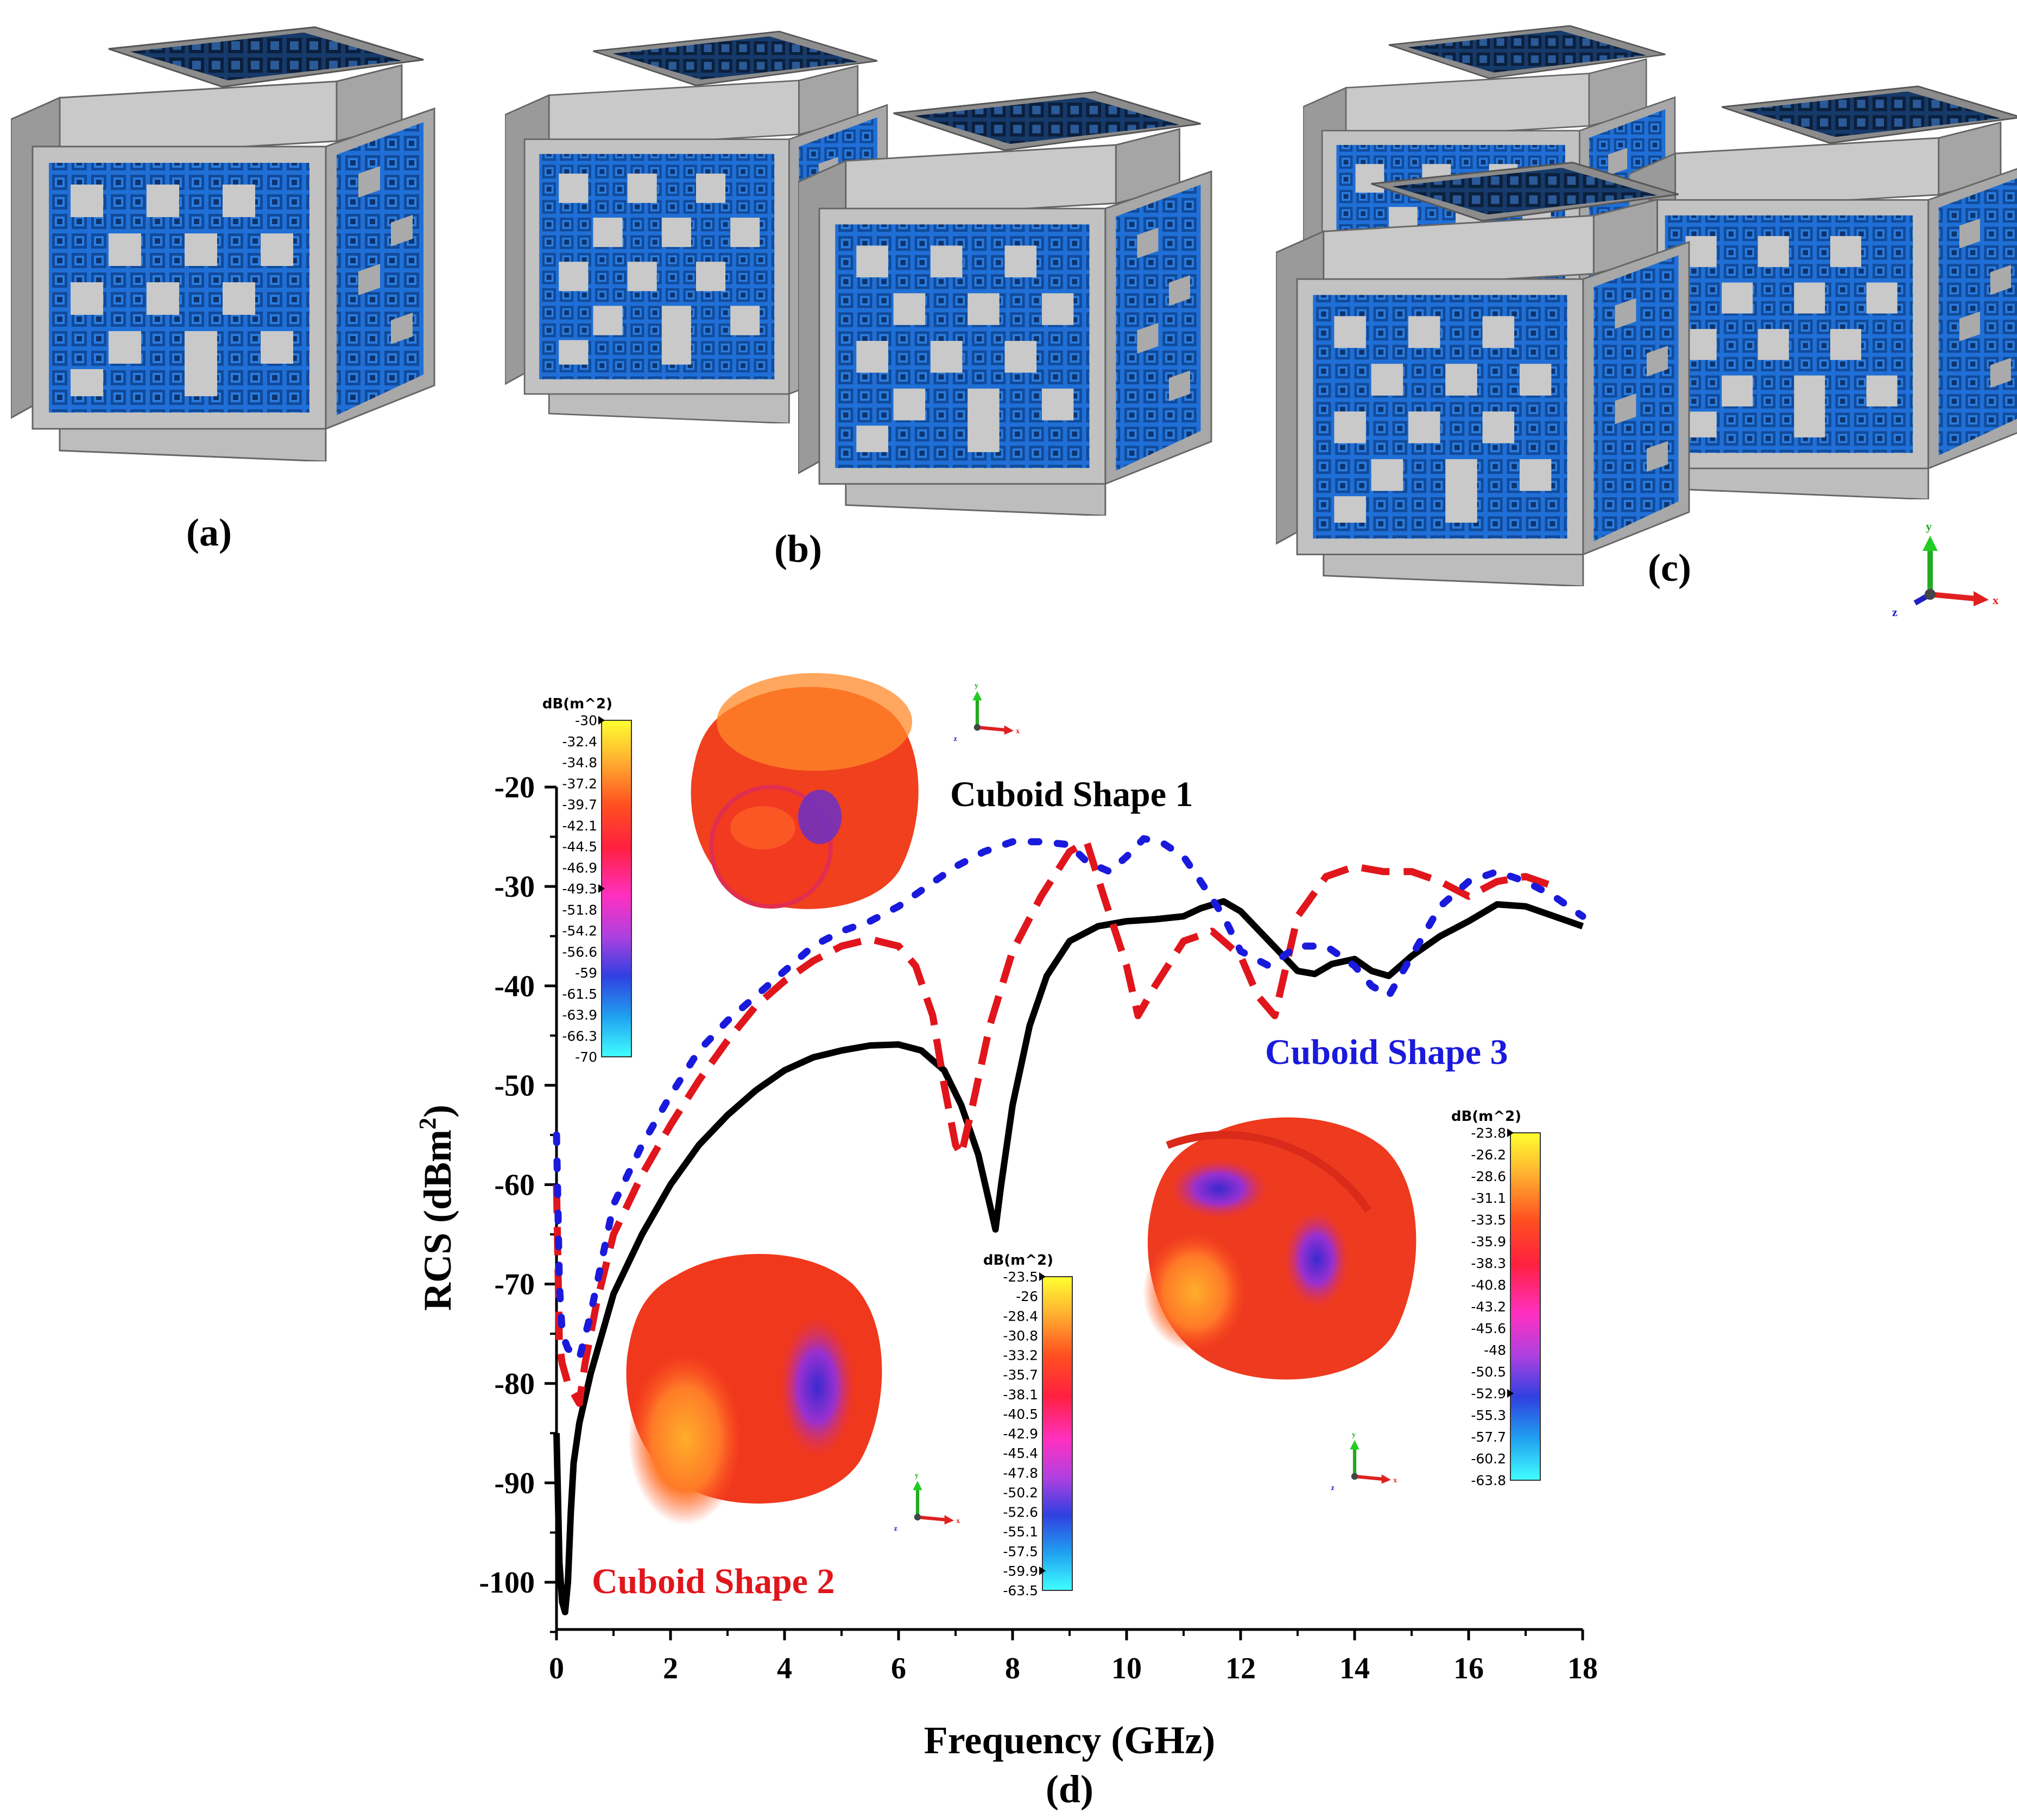 The height and width of the screenshot is (1820, 2017). I want to click on colorbar-tick-label: -70, so click(586, 1057).